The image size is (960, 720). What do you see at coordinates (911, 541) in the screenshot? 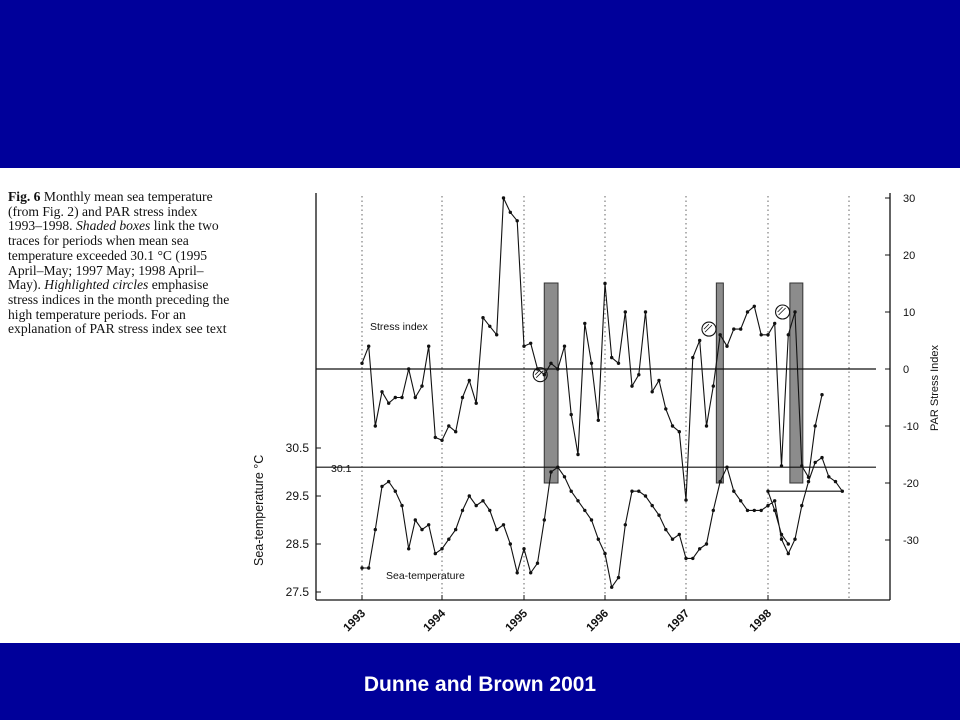
I see `right-tick-label: -30` at bounding box center [911, 541].